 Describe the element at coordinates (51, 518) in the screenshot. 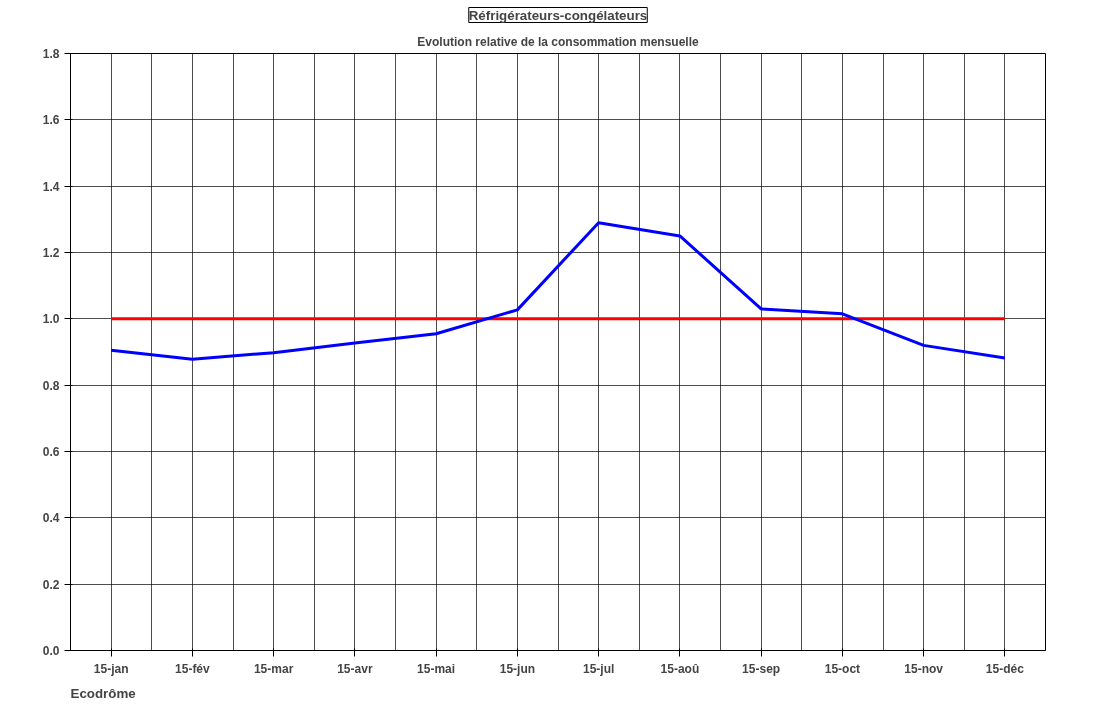

I see `y-tick-label: 0.4` at that location.